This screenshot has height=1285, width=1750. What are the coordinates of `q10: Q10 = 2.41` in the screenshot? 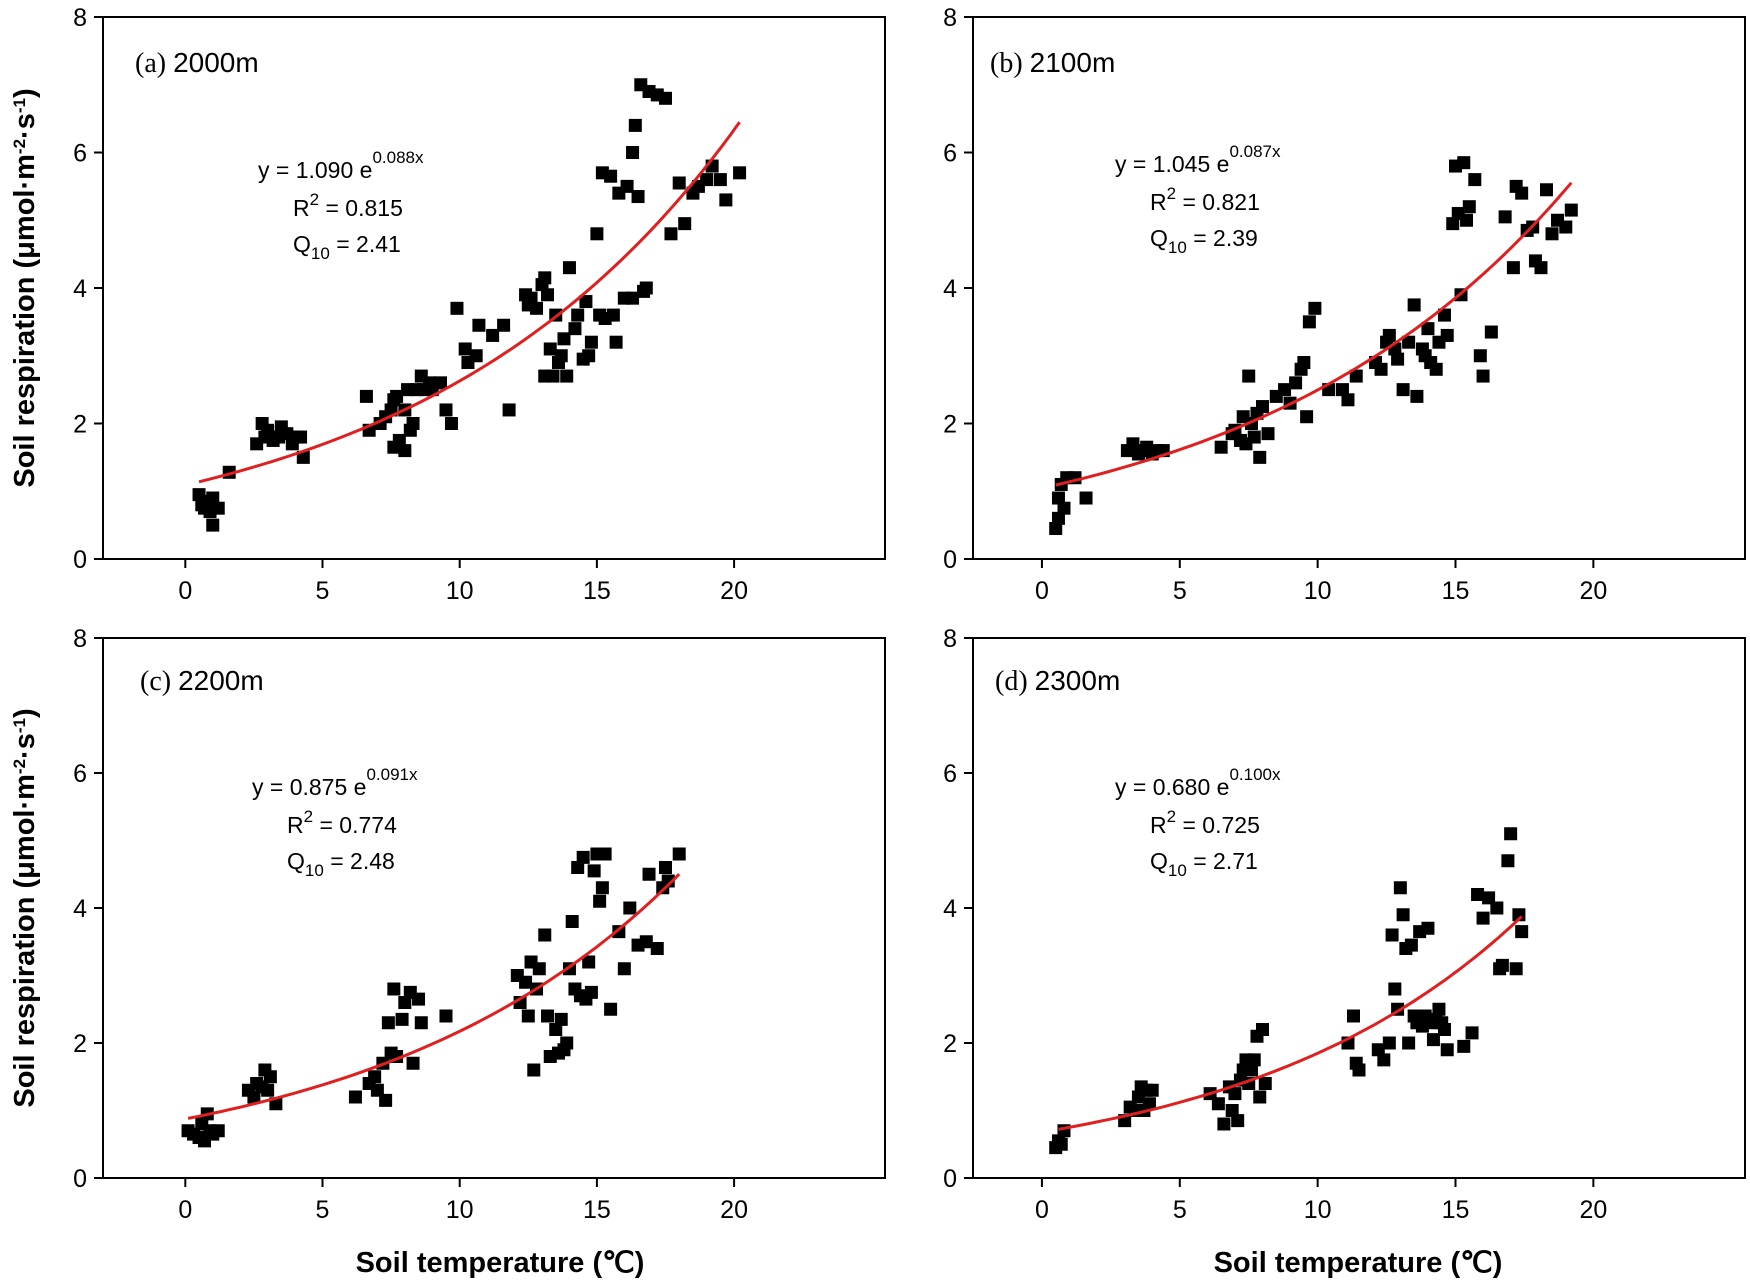 It's located at (347, 247).